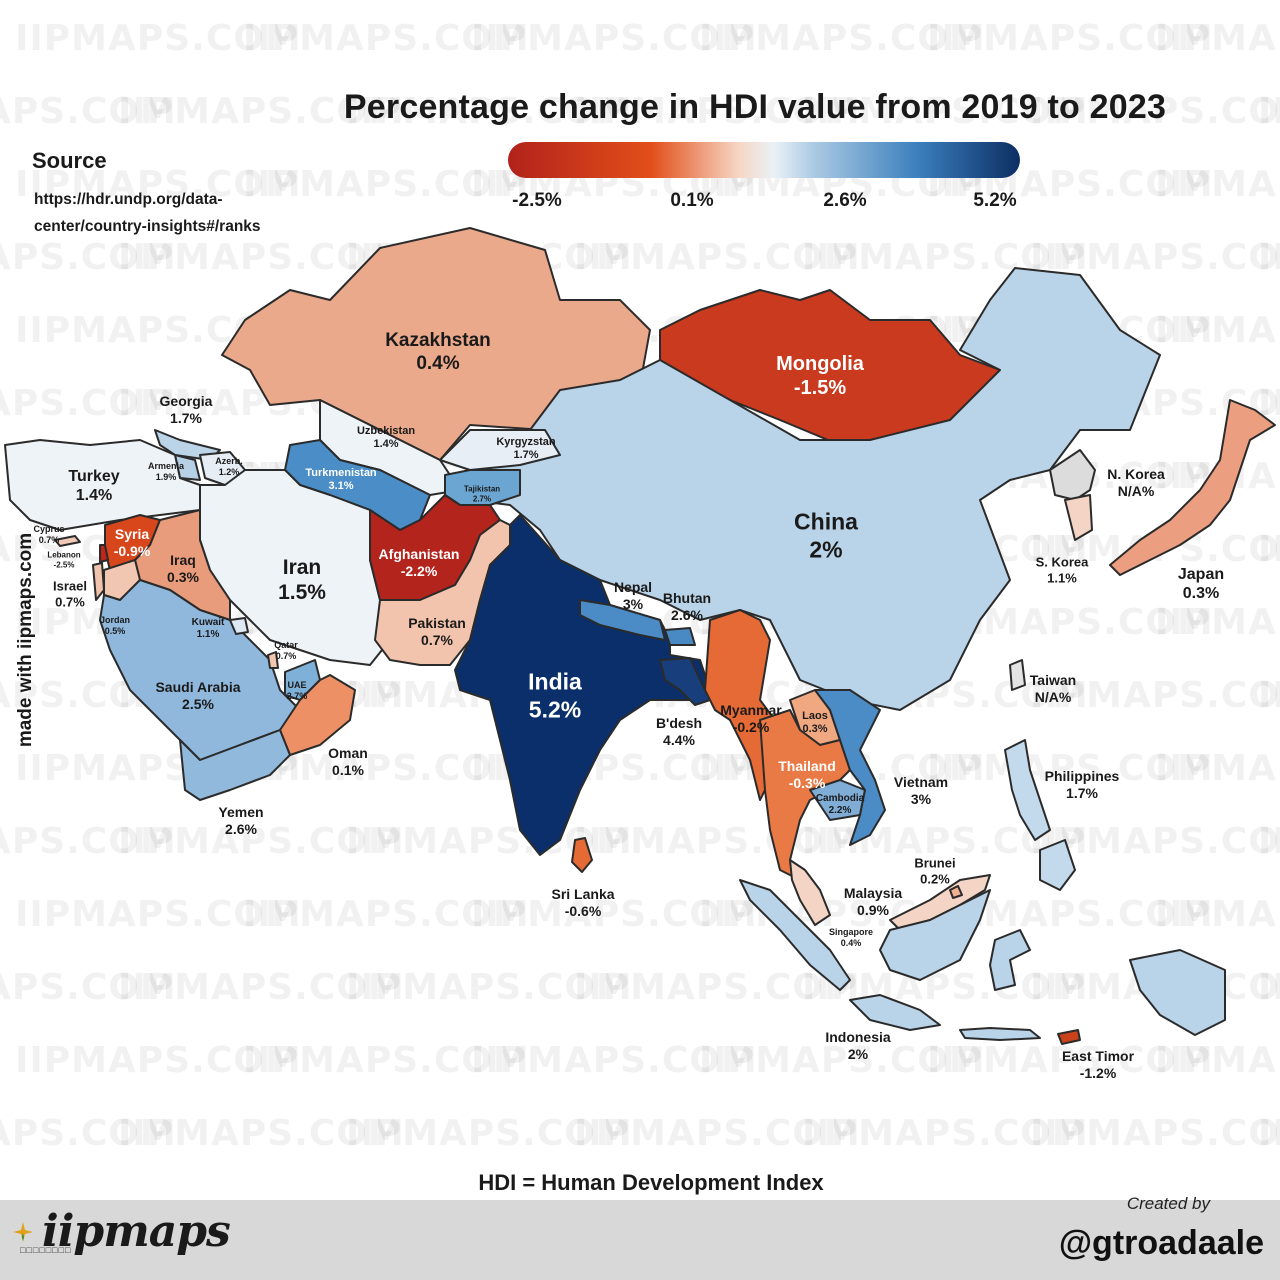 This screenshot has height=1280, width=1280. I want to click on region-thailand, so click(805, 795).